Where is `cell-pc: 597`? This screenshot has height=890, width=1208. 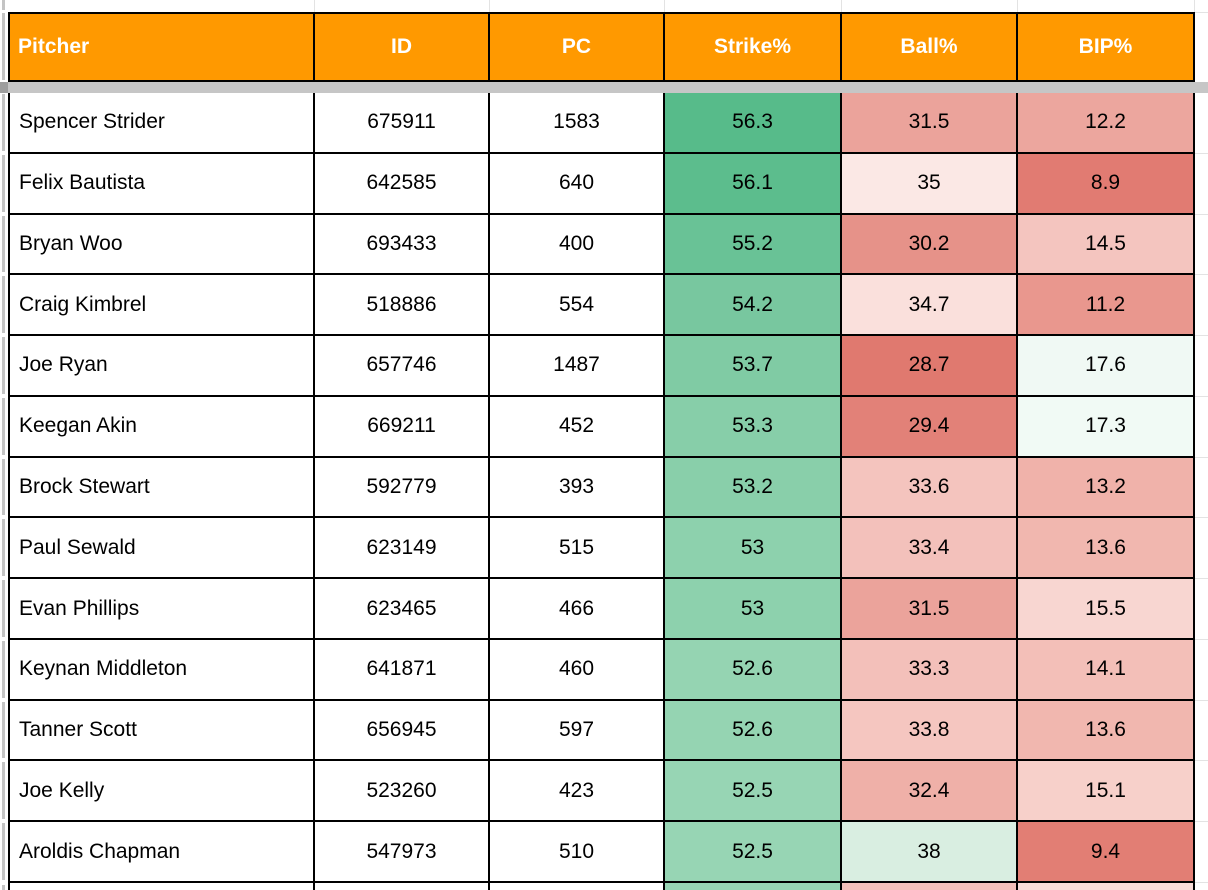 cell-pc: 597 is located at coordinates (577, 730).